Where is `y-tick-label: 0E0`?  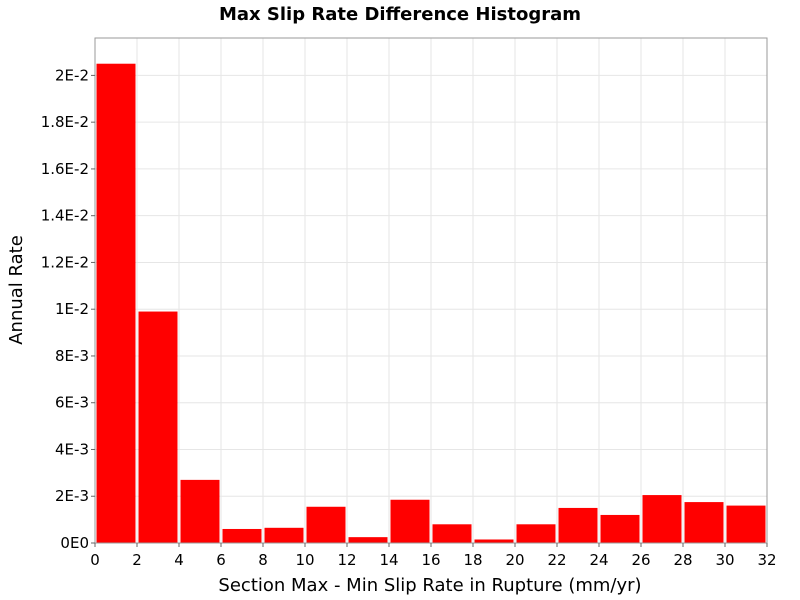 y-tick-label: 0E0 is located at coordinates (74, 543).